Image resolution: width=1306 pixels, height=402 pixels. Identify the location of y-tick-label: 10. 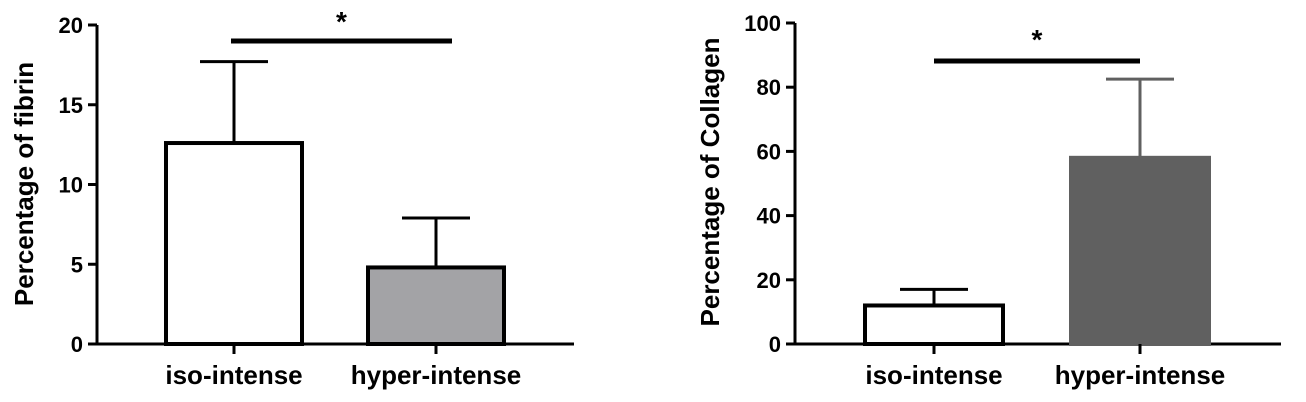
(71, 185).